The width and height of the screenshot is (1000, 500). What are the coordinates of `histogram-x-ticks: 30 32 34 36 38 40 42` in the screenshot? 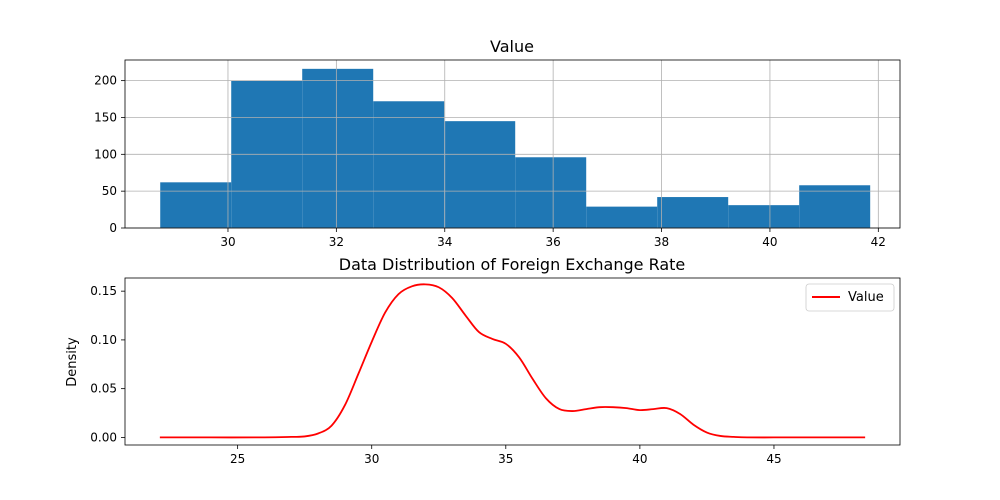 It's located at (553, 238).